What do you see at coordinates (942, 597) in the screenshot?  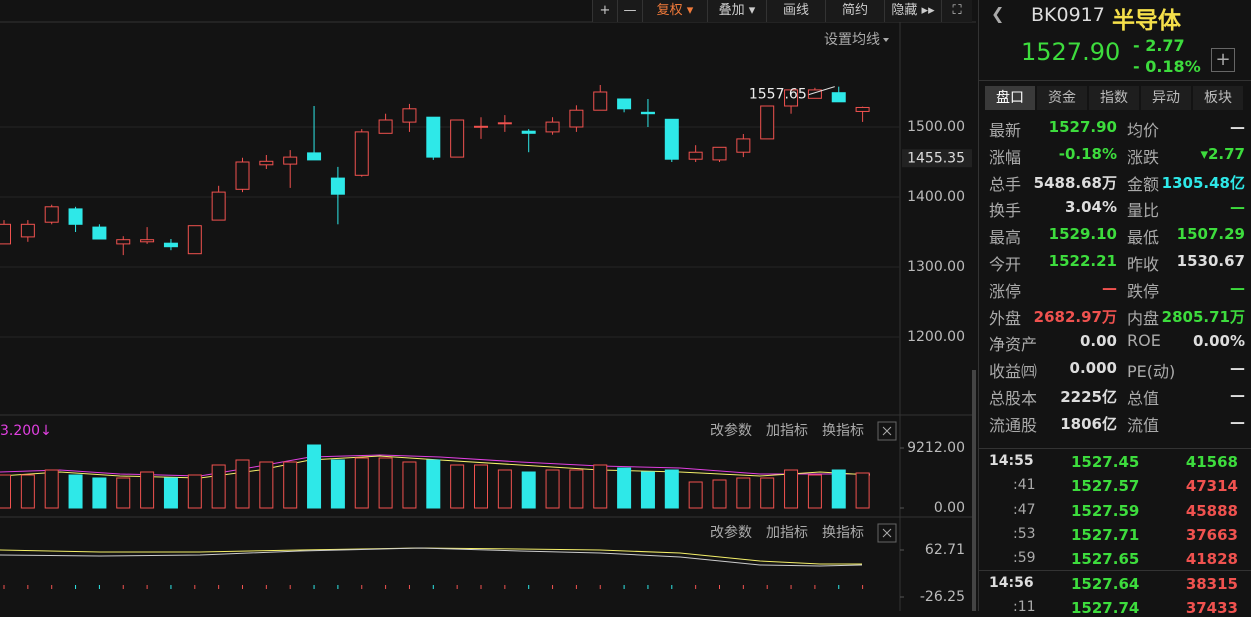 I see `y-tick-label: -26.25` at bounding box center [942, 597].